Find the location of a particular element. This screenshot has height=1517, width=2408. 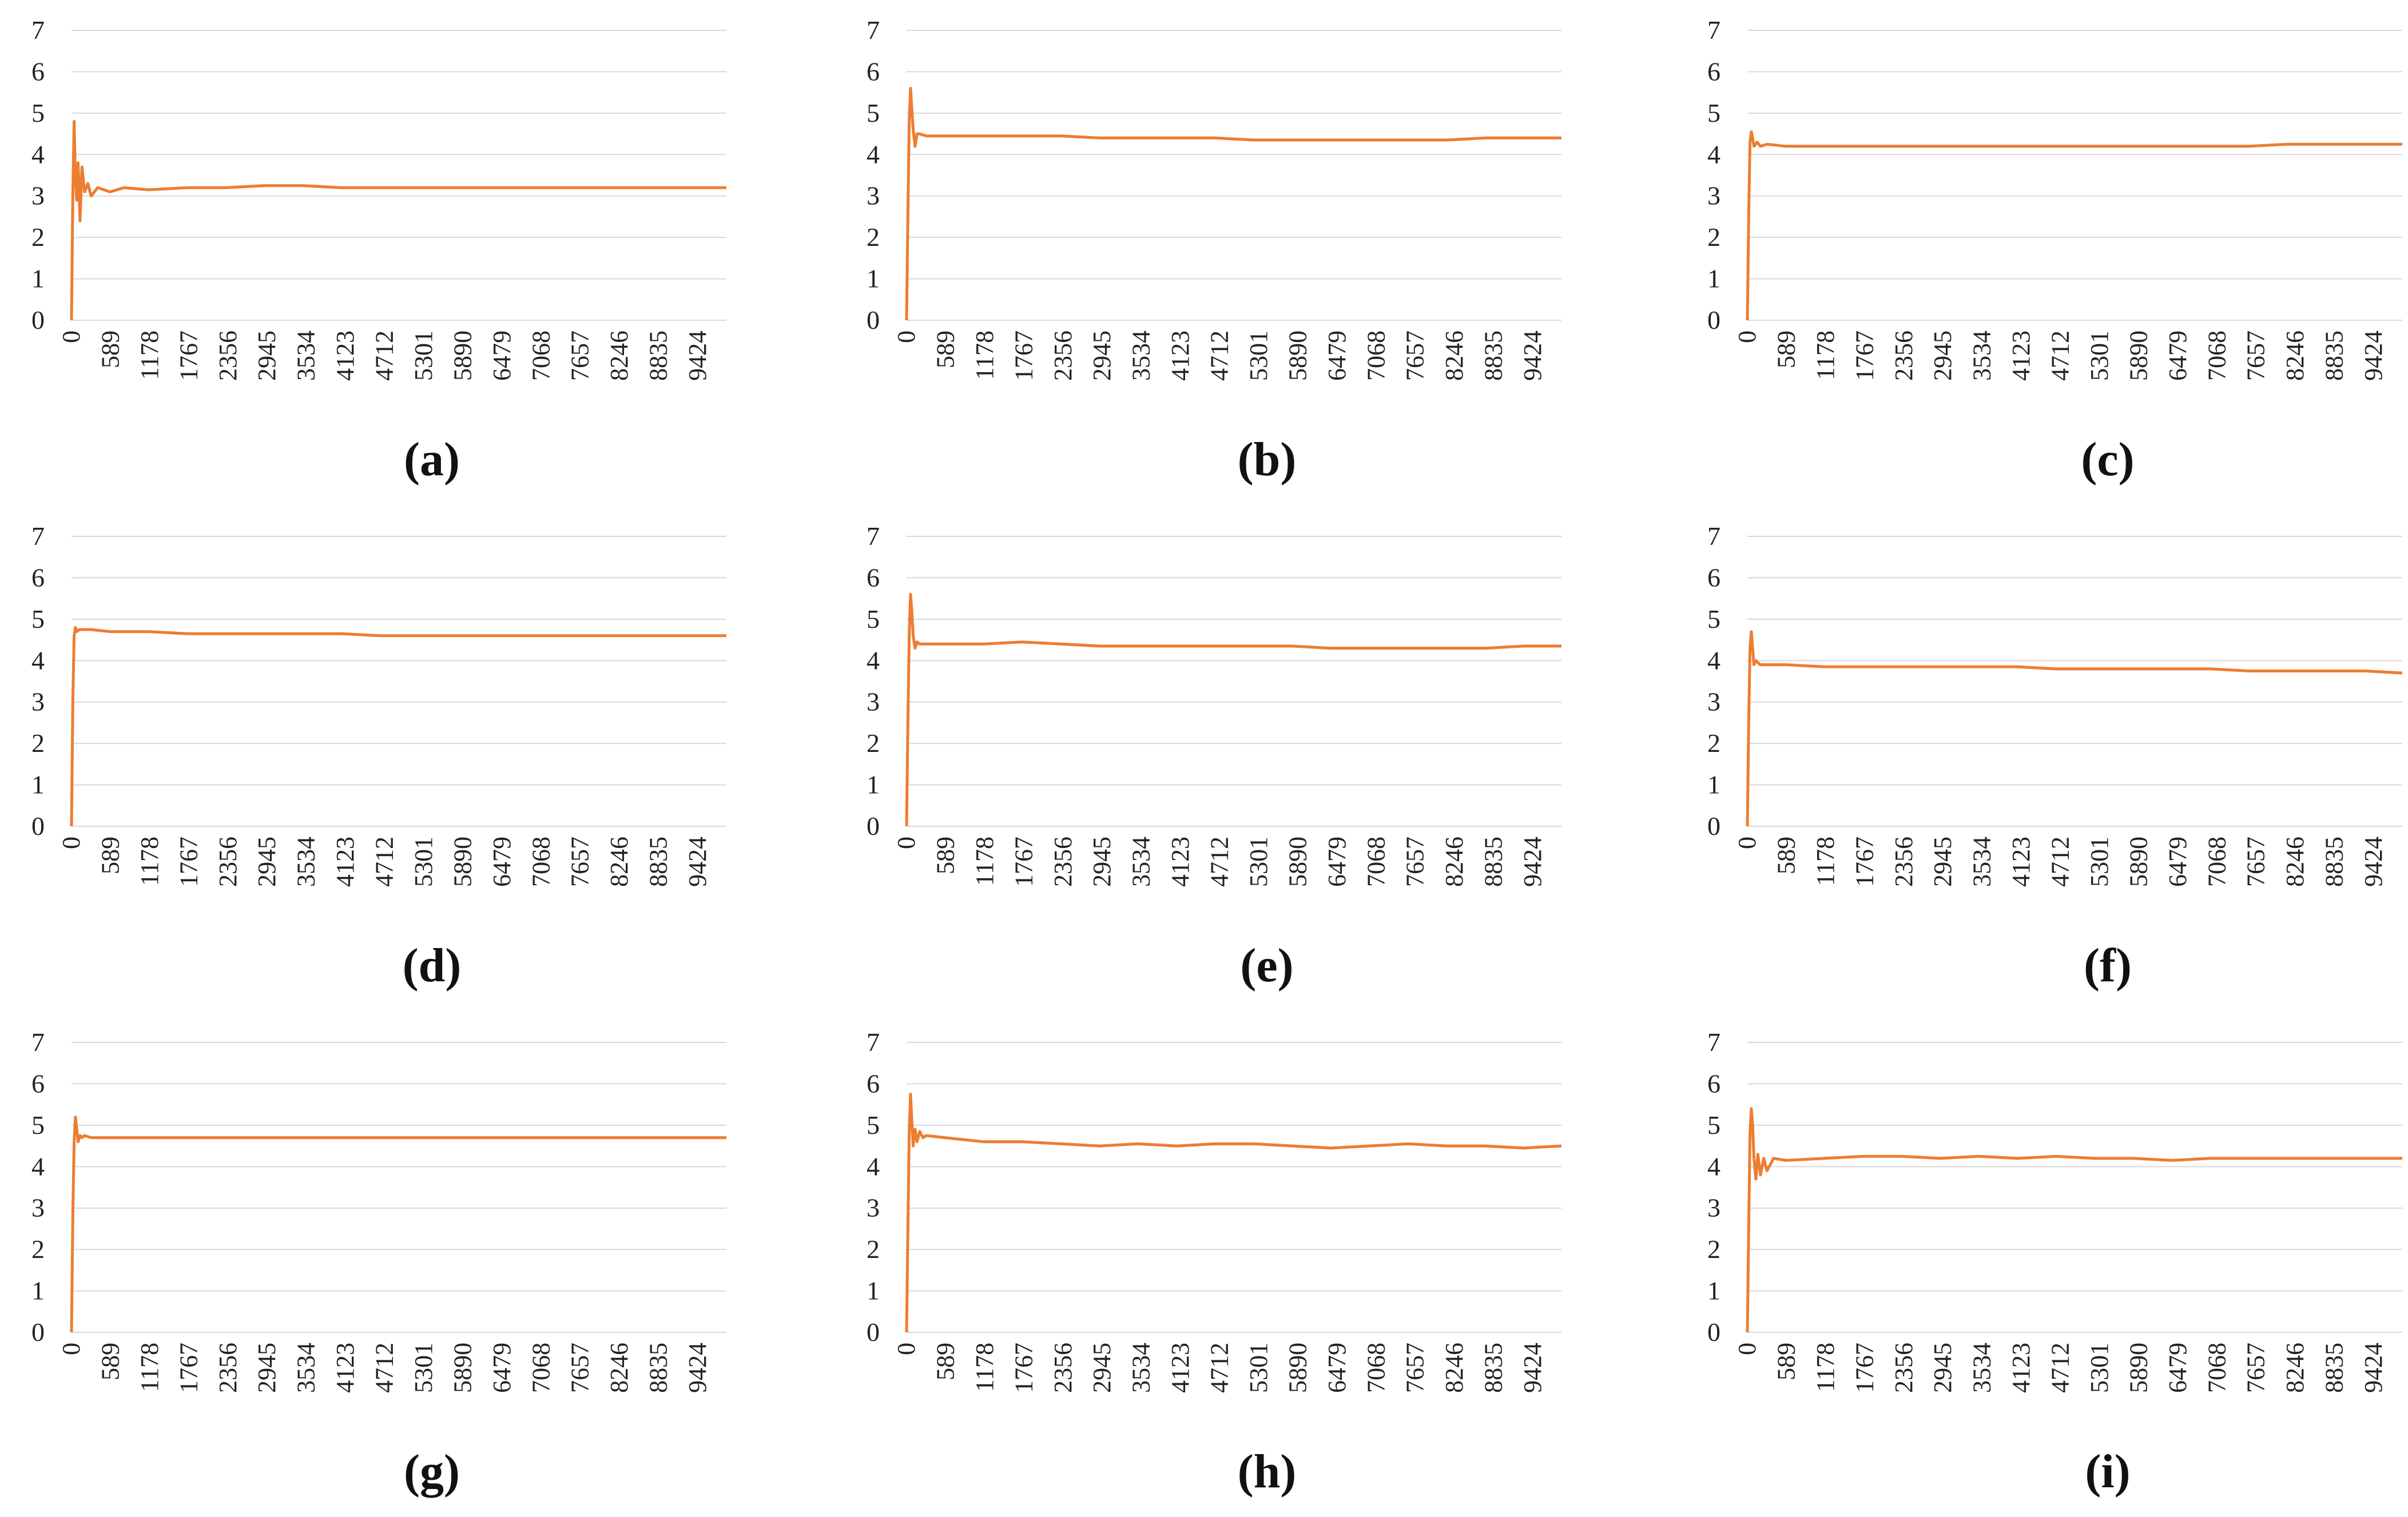

x-tick-label: 3534 is located at coordinates (1982, 356).